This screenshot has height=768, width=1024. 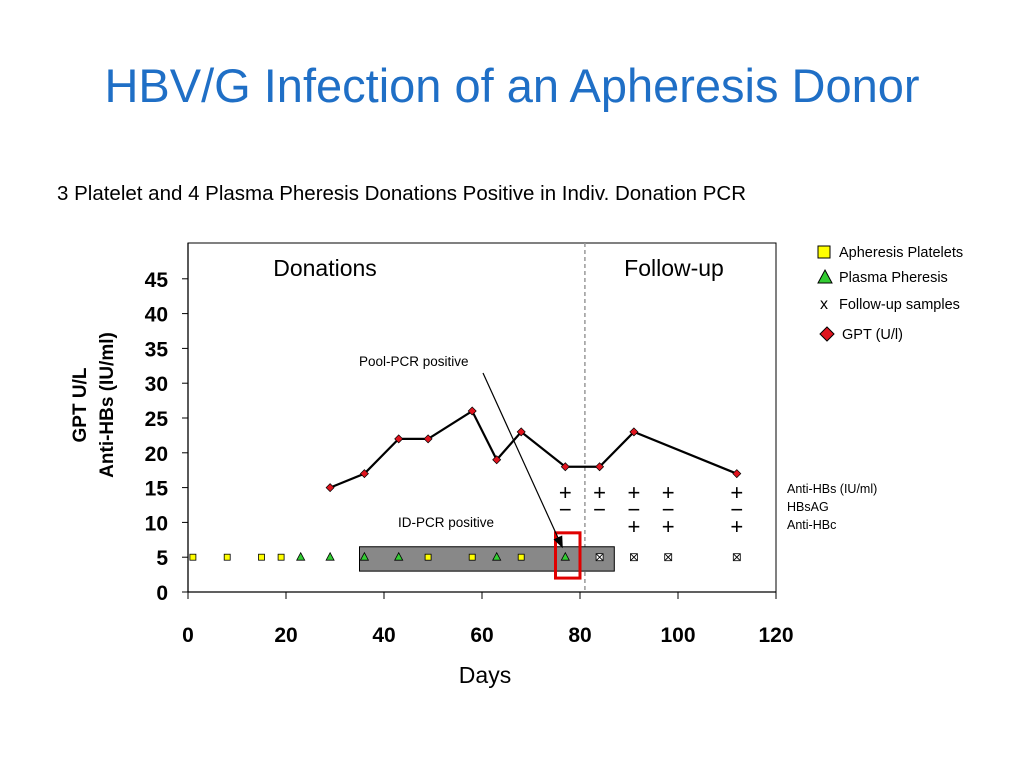 What do you see at coordinates (808, 507) in the screenshot?
I see `serology-label-hbsag: HBsAG` at bounding box center [808, 507].